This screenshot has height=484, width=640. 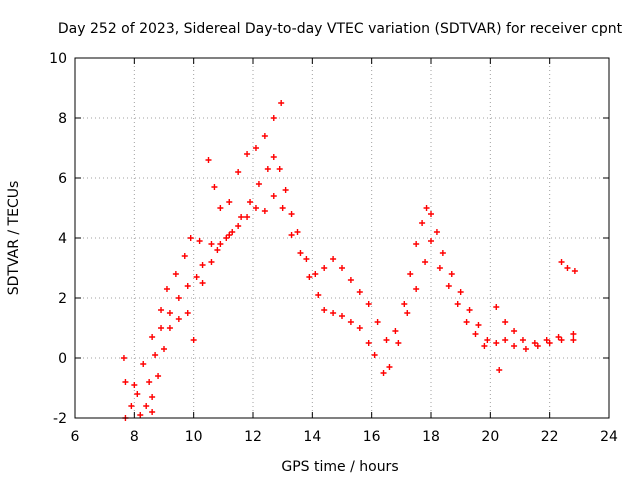 I want to click on y-tick-label: 6, so click(x=62, y=179).